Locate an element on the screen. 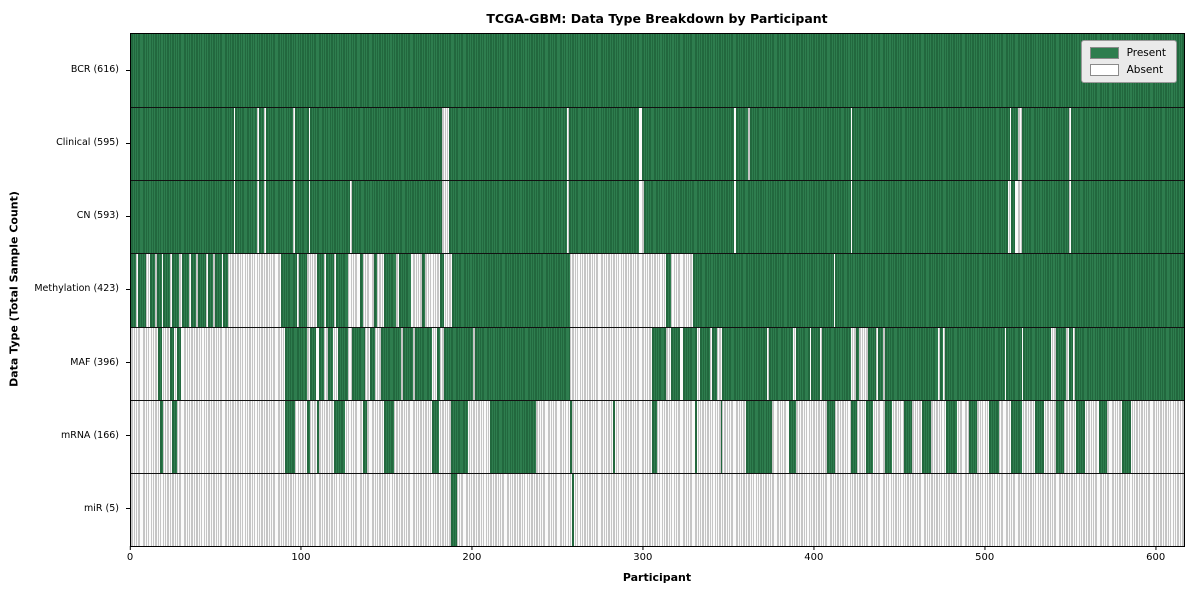 The width and height of the screenshot is (1200, 600). x-tick-labels: 0 100 200 300 400 500 600 is located at coordinates (655, 556).